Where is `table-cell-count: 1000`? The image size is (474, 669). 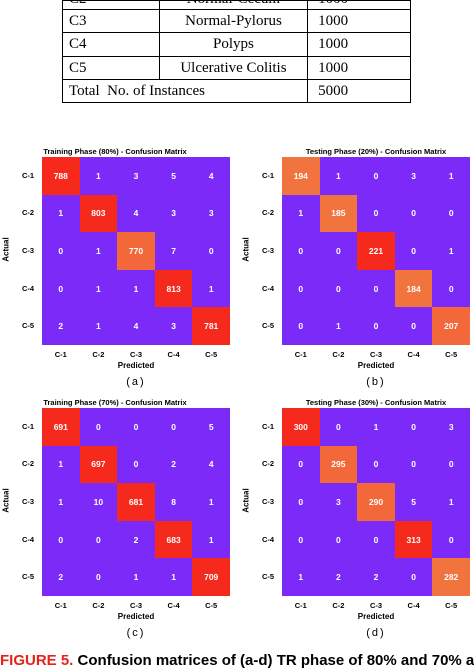 table-cell-count: 1000 is located at coordinates (359, 67).